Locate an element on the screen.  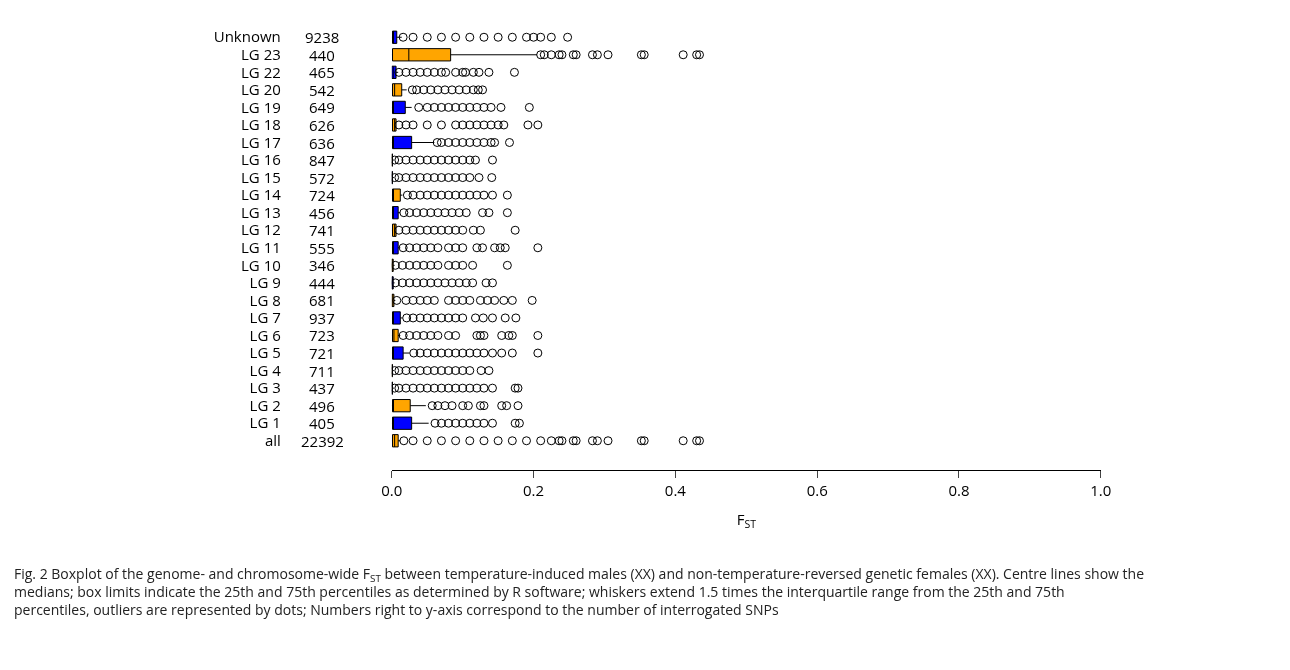
y2-tick-label: 405 is located at coordinates (322, 423).